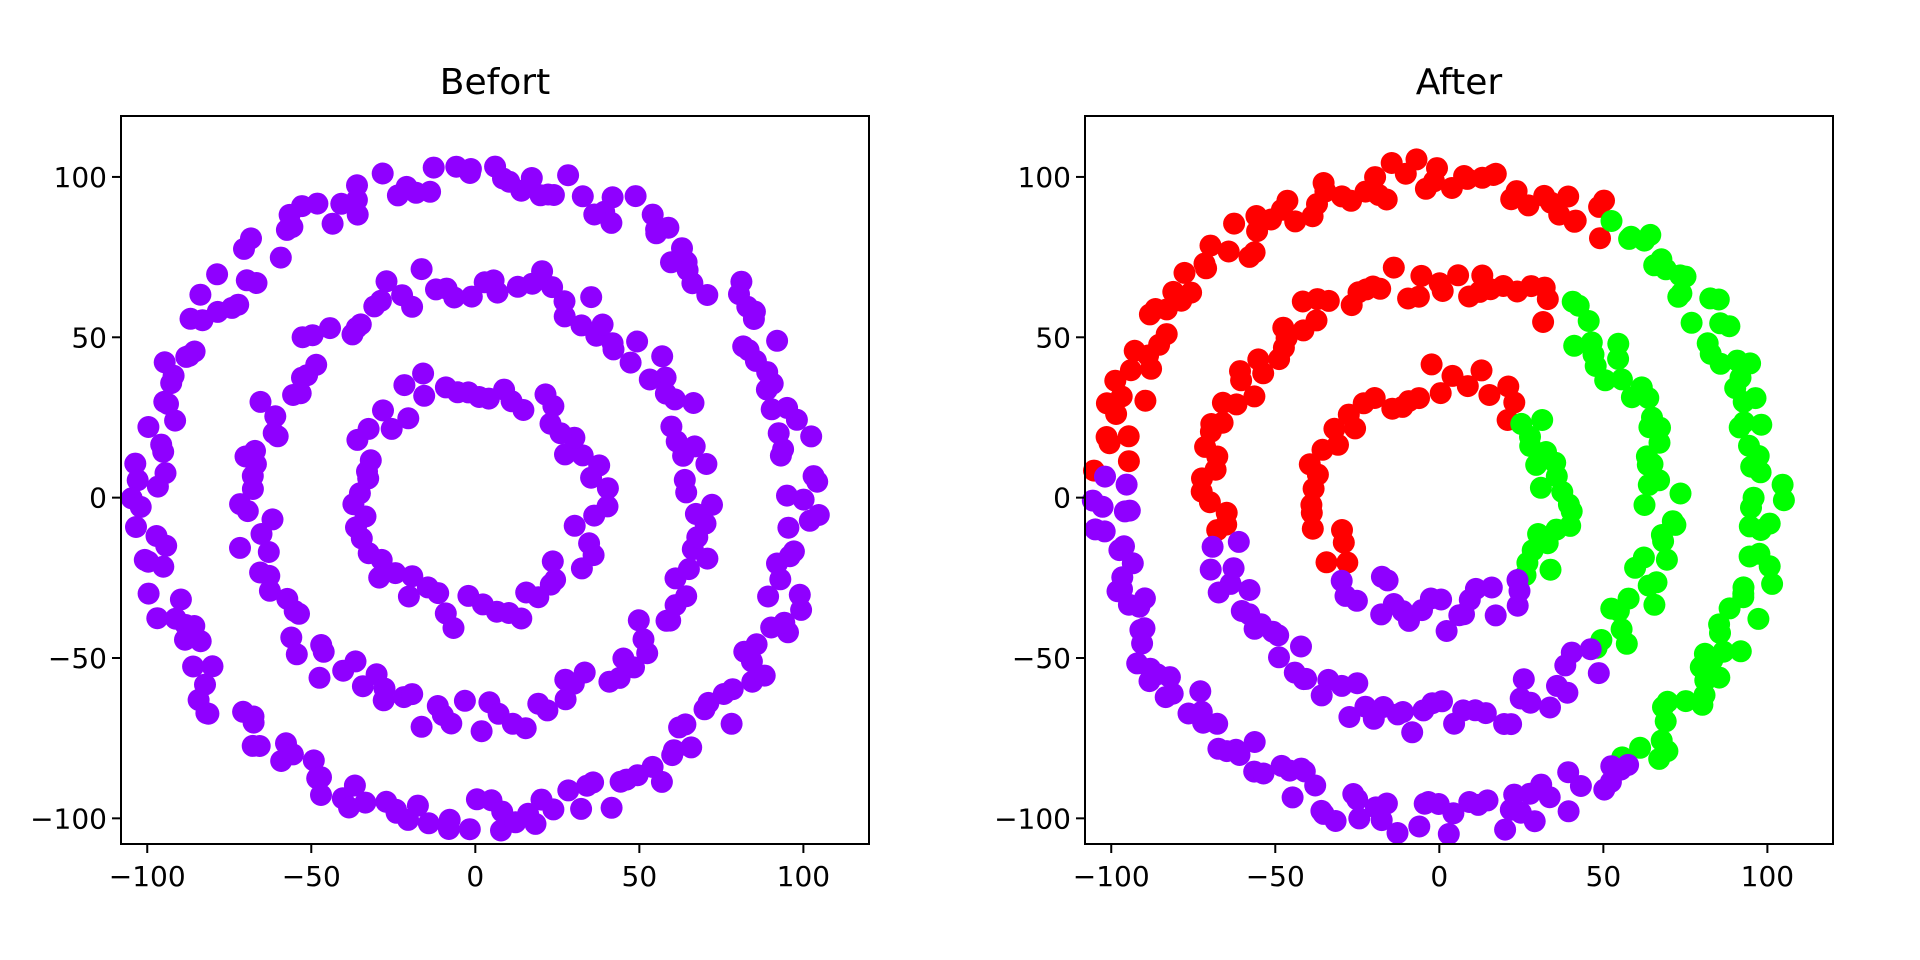 The height and width of the screenshot is (960, 1920). I want to click on x-tick-label: −50, so click(311, 876).